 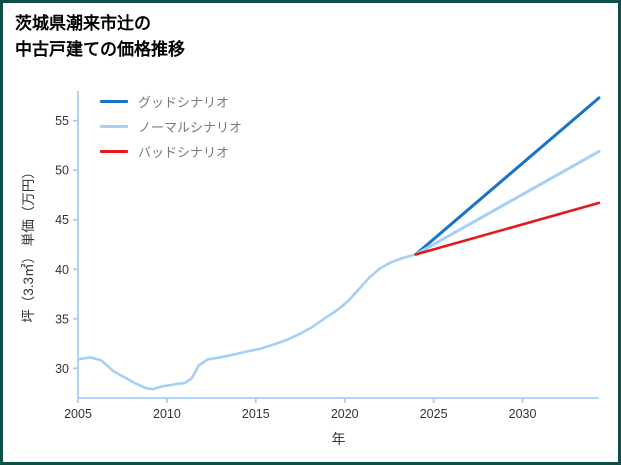 I want to click on good-scenario-line, so click(x=507, y=176).